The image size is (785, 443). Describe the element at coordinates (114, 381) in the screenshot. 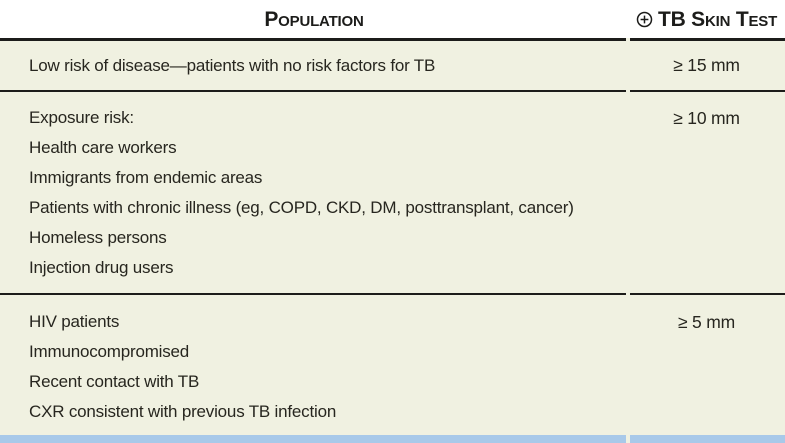

I see `row-line: Recent contact with TB` at that location.